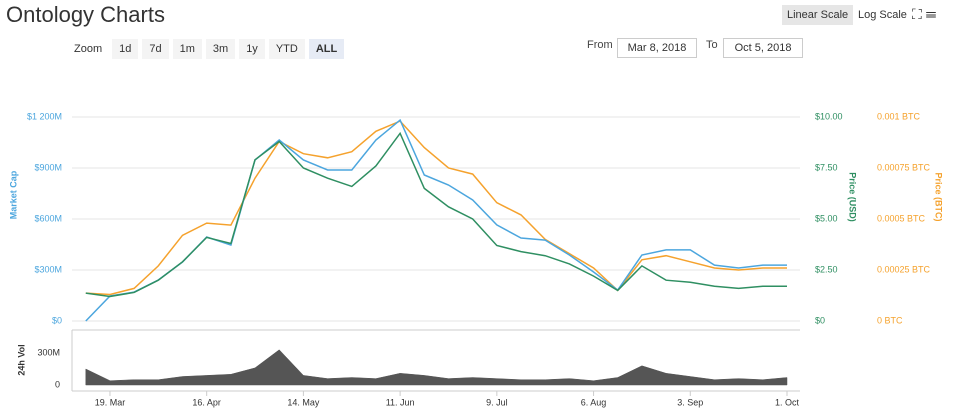 The image size is (955, 411). I want to click on scale-button: Linear Scale, so click(818, 15).